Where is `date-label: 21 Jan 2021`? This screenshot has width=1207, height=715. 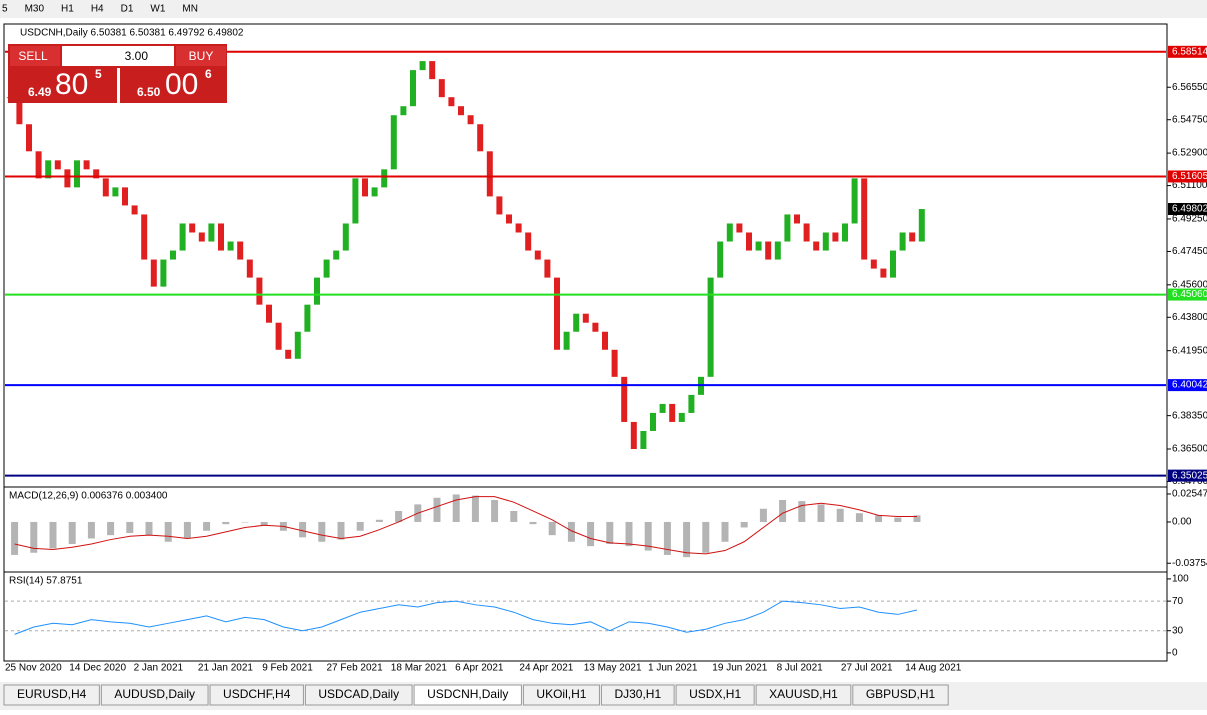
date-label: 21 Jan 2021 is located at coordinates (225, 668).